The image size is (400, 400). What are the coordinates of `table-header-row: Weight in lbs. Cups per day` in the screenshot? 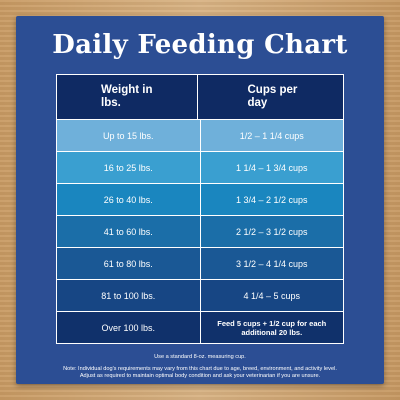 It's located at (200, 97).